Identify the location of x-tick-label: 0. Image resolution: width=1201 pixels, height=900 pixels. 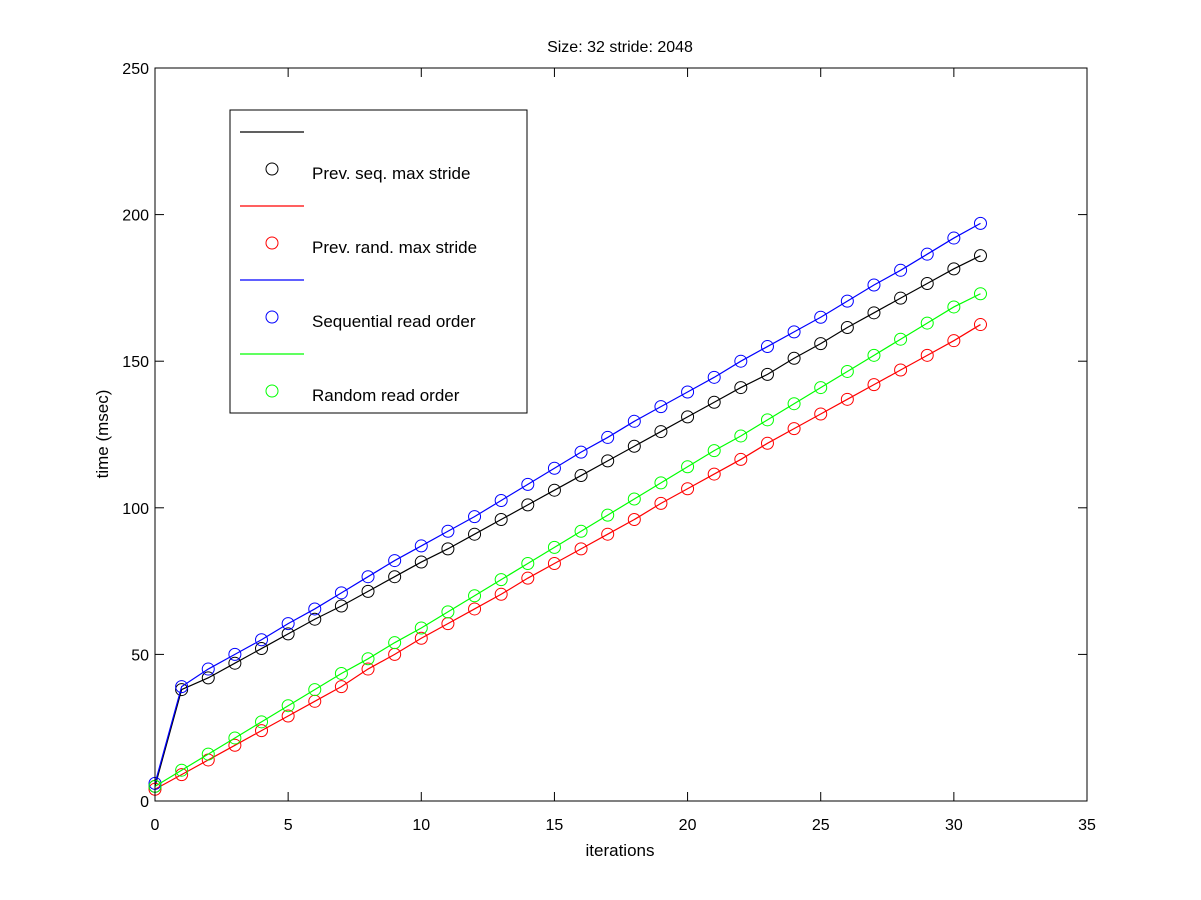
(155, 825).